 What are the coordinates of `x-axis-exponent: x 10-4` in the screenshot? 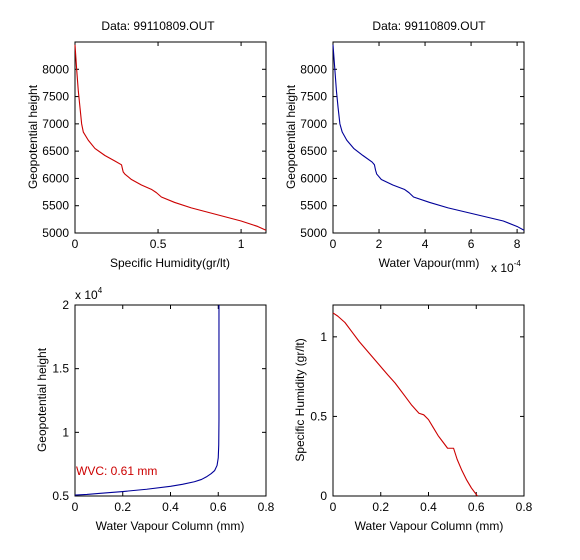 It's located at (506, 267).